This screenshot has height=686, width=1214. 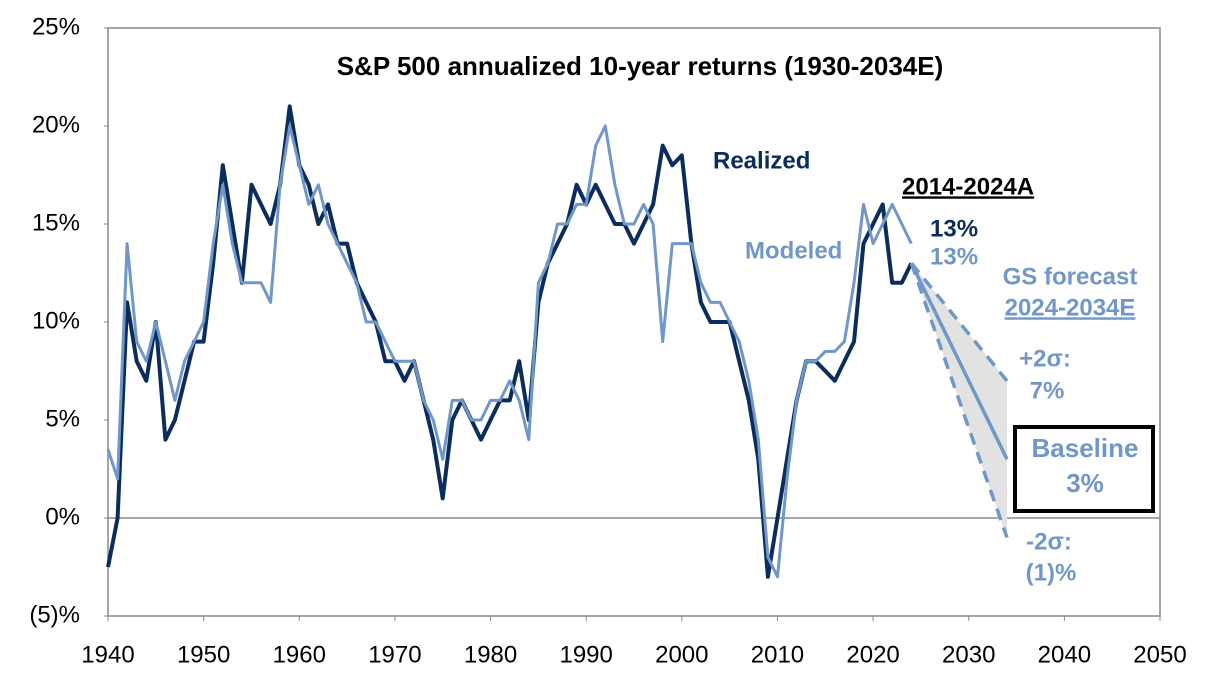 What do you see at coordinates (490, 654) in the screenshot?
I see `x-tick-label: 1980` at bounding box center [490, 654].